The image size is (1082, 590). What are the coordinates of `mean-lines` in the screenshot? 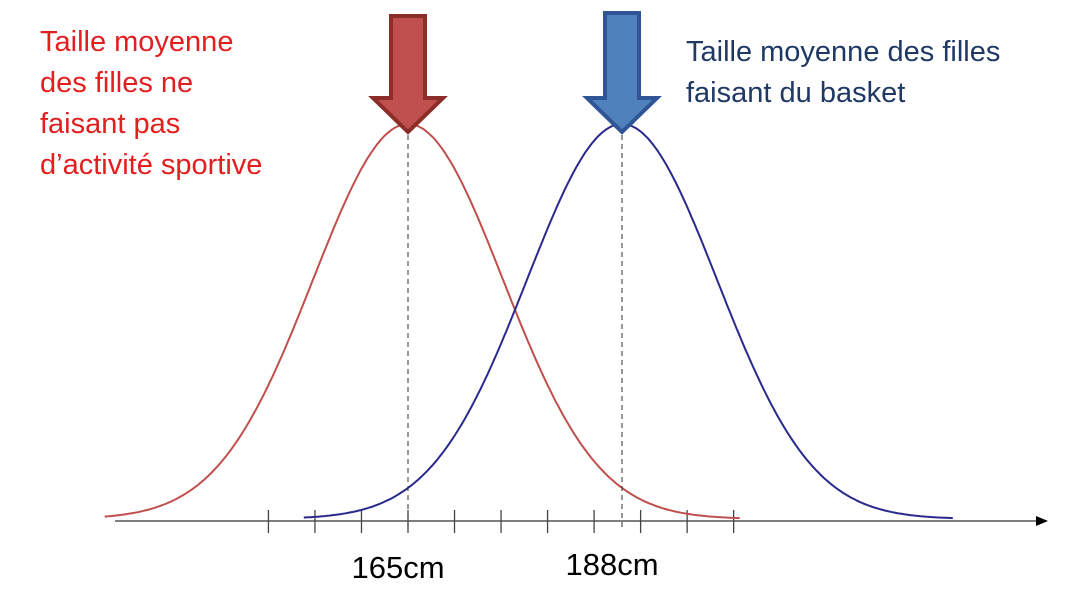 It's located at (515, 328).